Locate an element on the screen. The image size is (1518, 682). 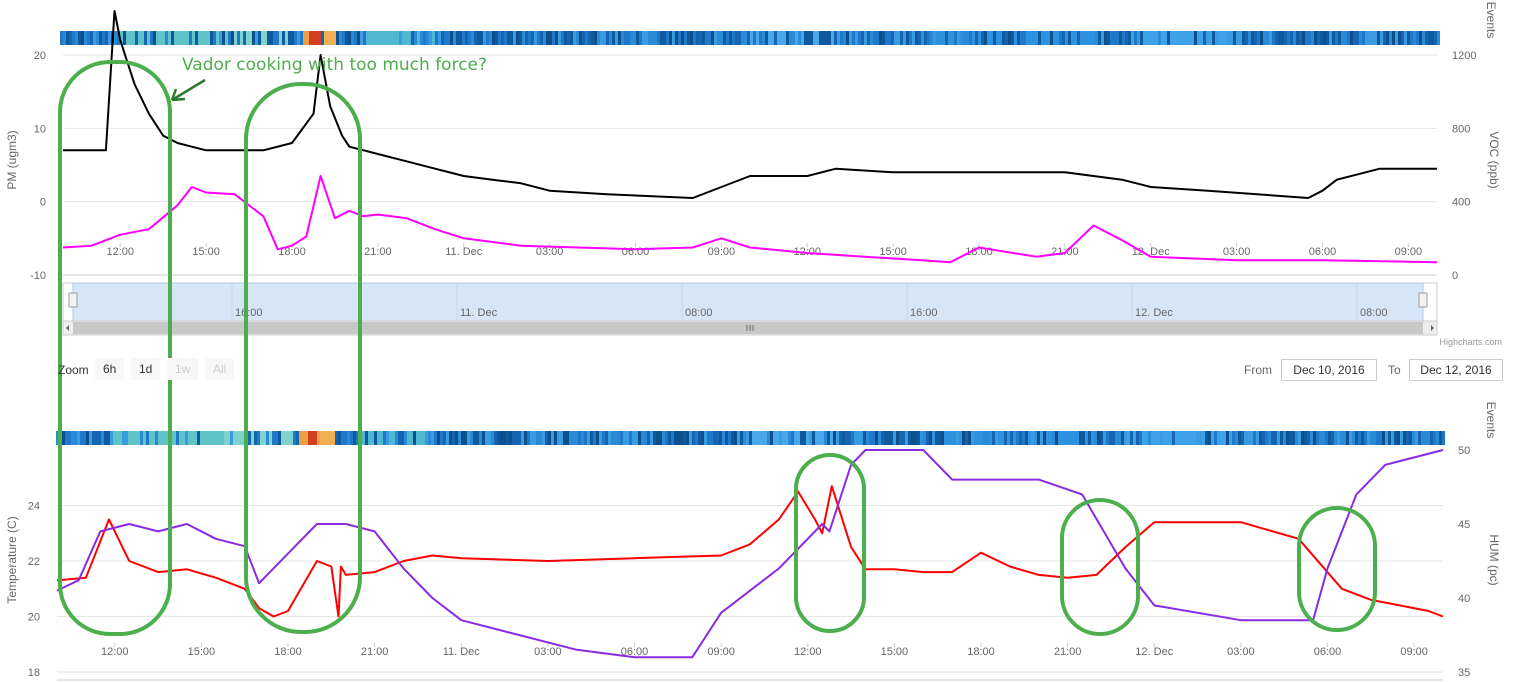
navigator-scrollbar-thumb is located at coordinates (748, 328).